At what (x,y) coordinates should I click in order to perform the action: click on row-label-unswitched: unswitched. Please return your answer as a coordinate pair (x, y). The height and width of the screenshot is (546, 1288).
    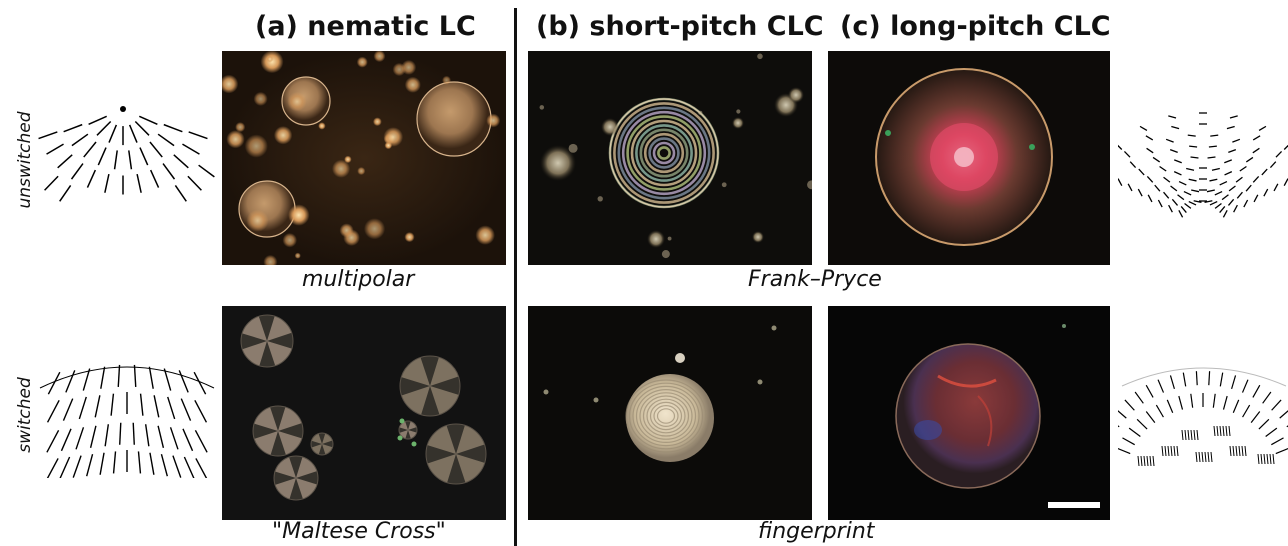
    Looking at the image, I should click on (25, 160).